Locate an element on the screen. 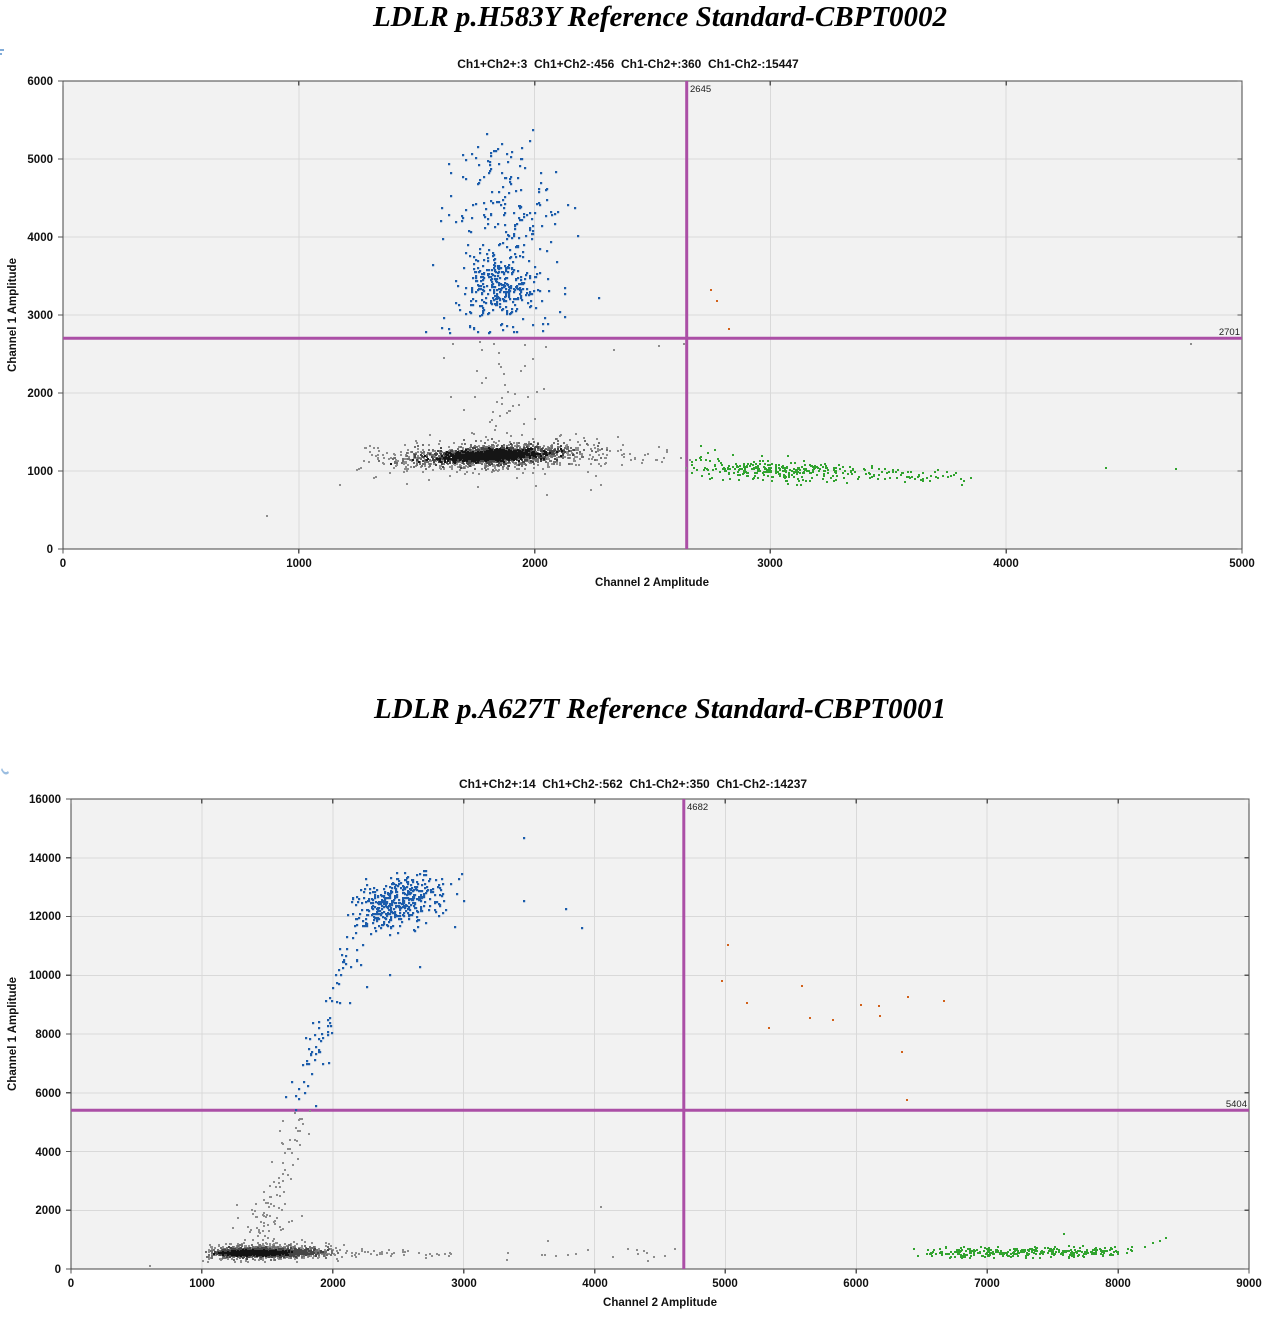  svg-text: 12000 is located at coordinates (45, 917).